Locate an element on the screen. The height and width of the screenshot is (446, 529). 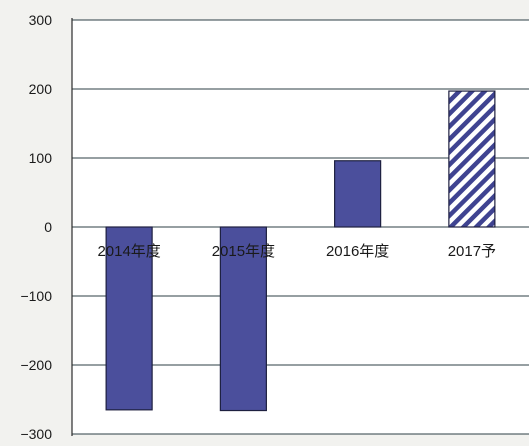
x-tick-label: 2017予 is located at coordinates (472, 251).